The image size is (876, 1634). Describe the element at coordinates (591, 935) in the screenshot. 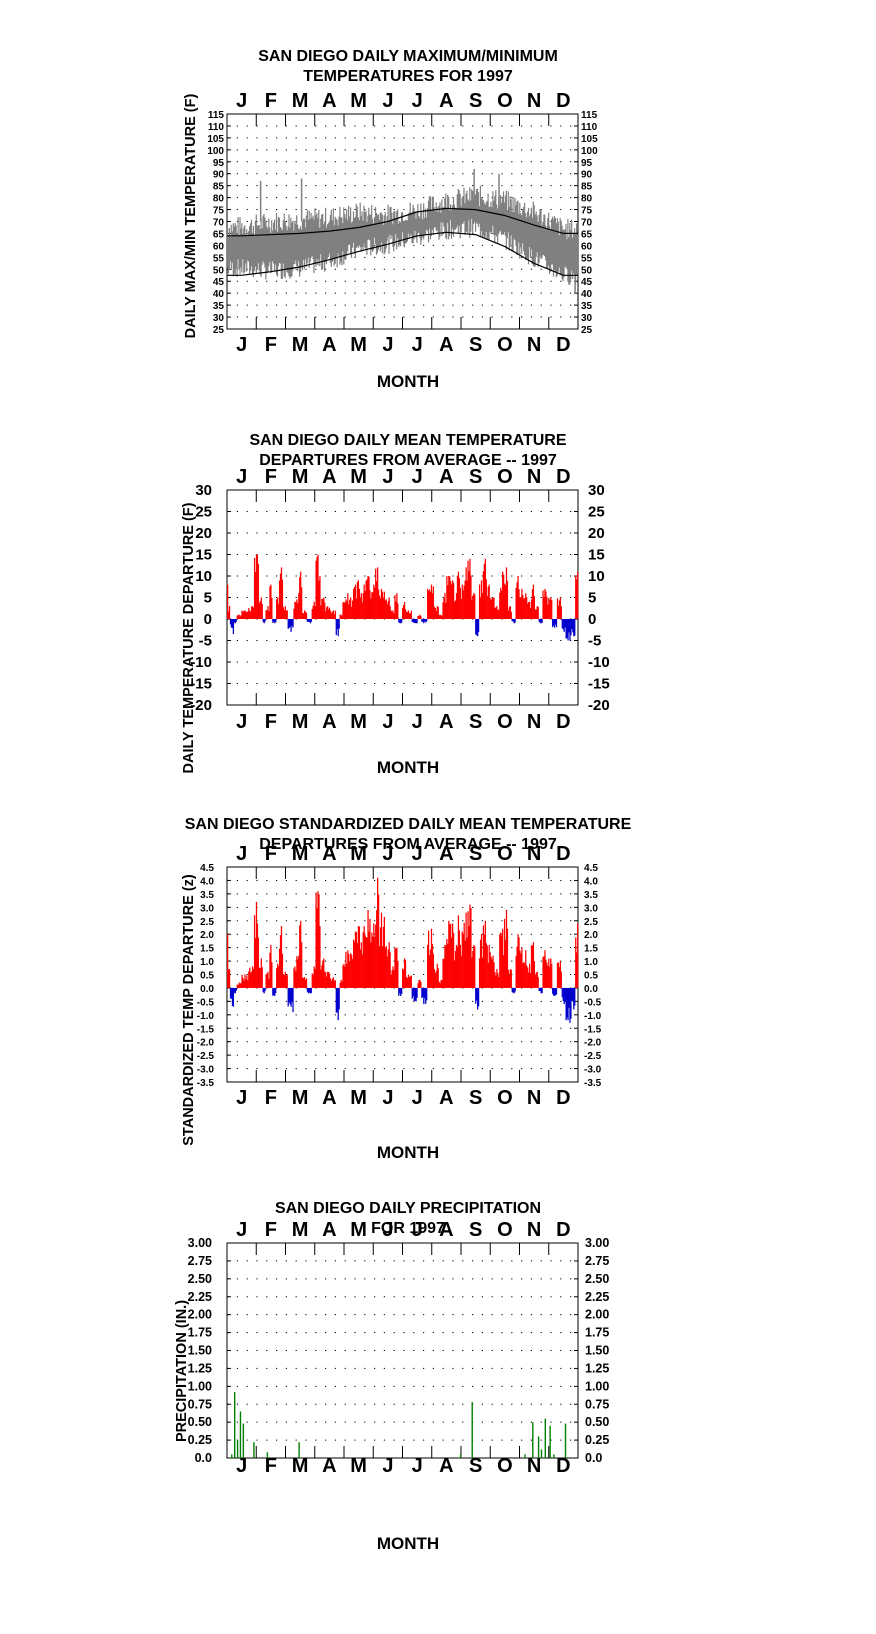

I see `y-tick-label-right: 2.0` at that location.